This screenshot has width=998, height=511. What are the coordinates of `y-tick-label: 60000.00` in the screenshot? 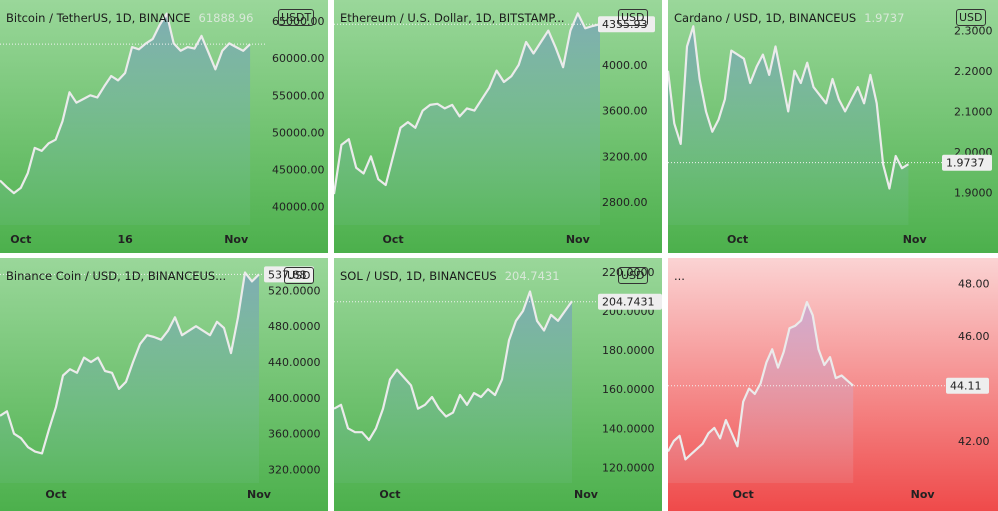 It's located at (298, 58).